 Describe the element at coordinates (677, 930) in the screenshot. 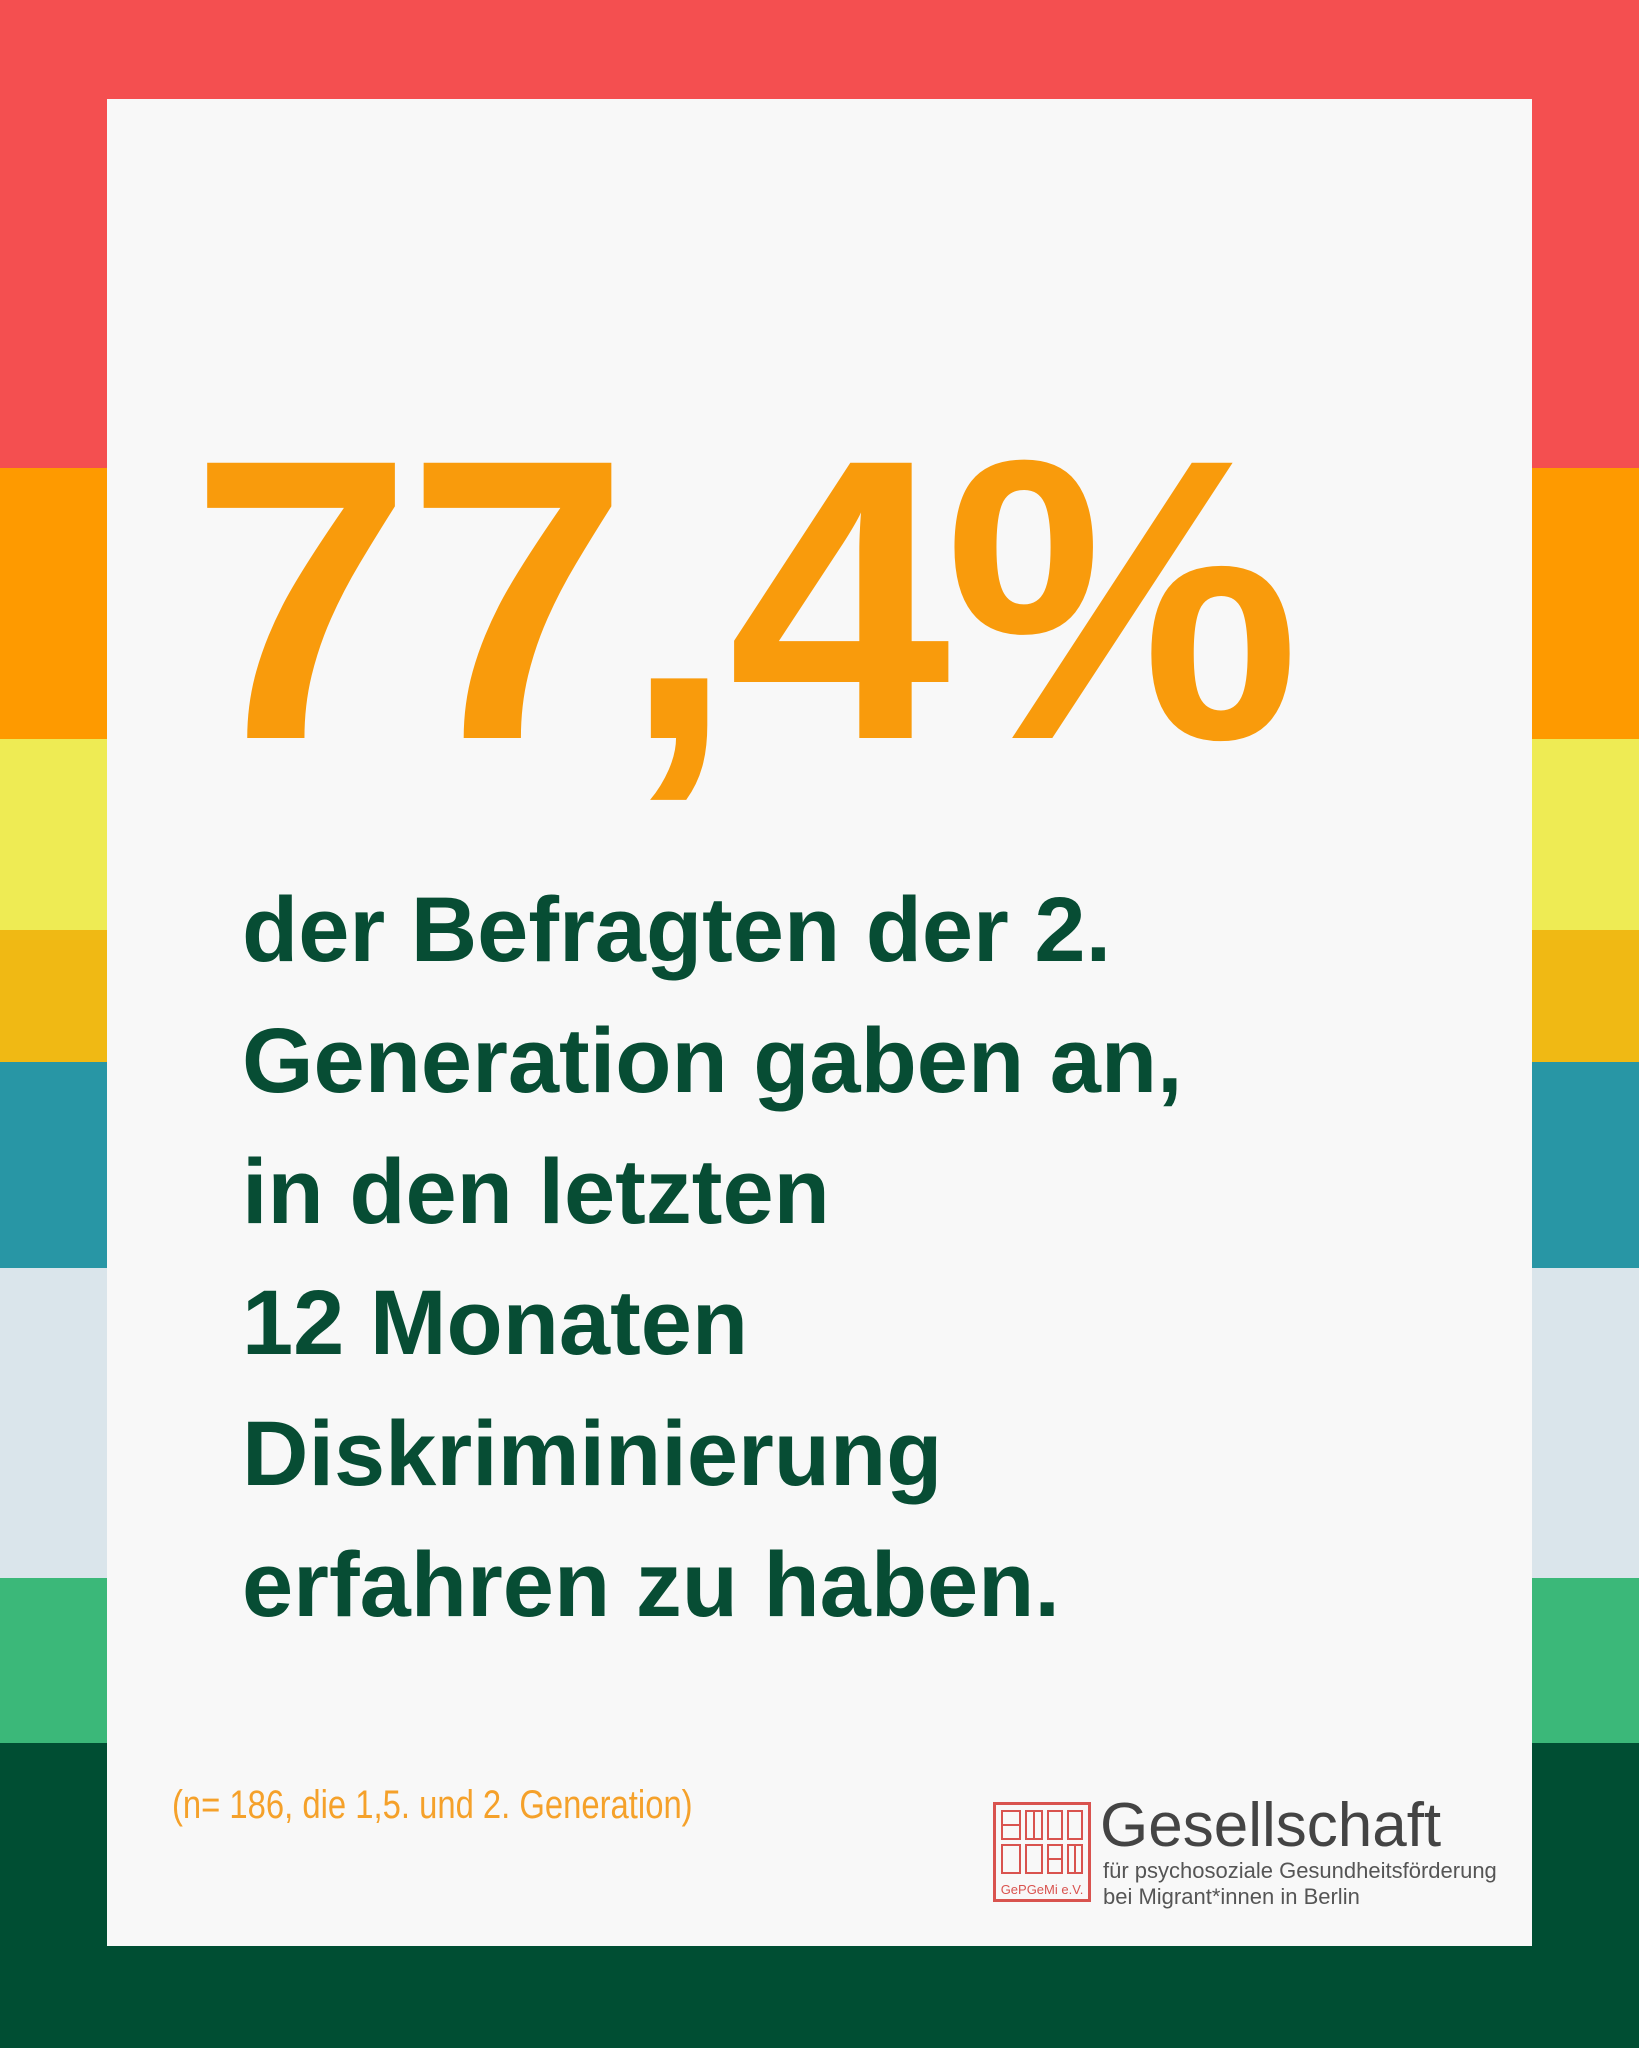

I see `body-line: der Befragten der 2.` at that location.